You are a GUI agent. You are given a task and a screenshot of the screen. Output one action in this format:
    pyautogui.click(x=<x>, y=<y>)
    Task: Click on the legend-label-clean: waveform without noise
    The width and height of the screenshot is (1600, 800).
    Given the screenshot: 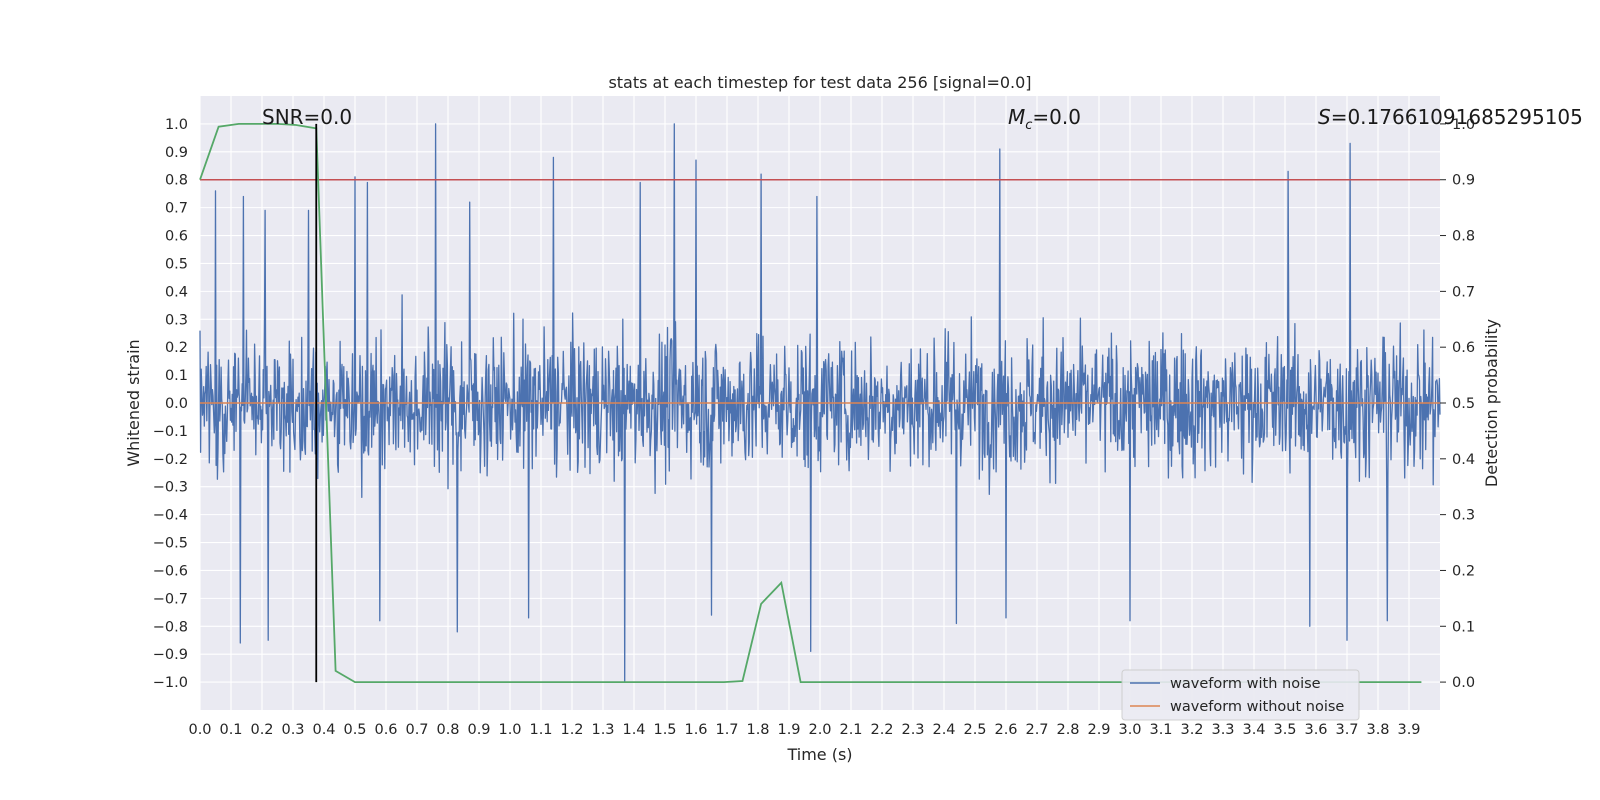 What is the action you would take?
    pyautogui.click(x=1257, y=707)
    